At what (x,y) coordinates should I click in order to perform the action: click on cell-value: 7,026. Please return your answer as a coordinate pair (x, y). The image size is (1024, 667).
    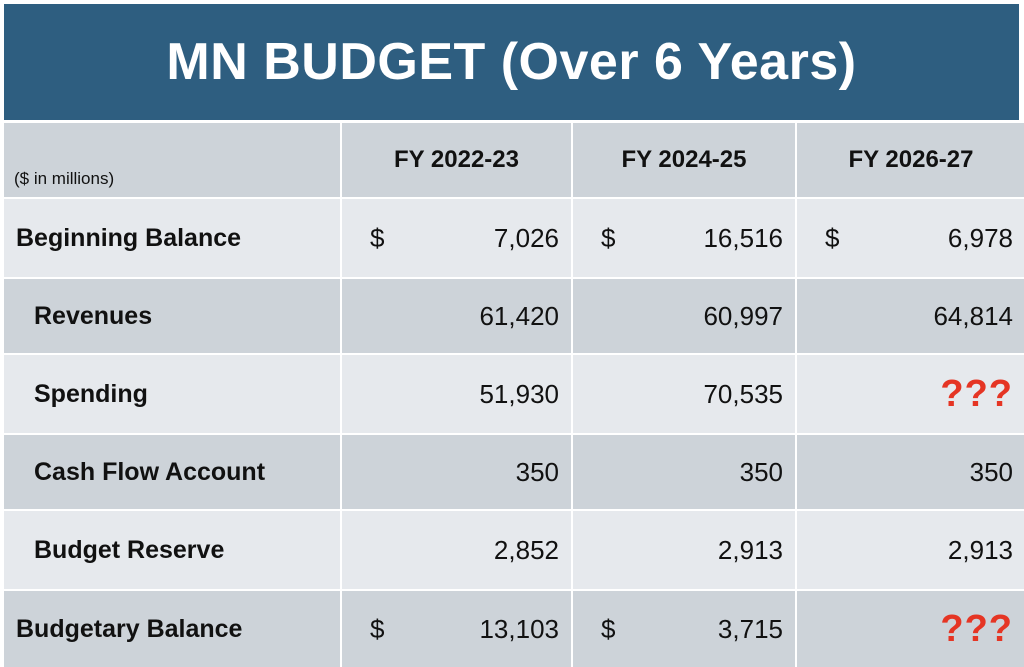
    Looking at the image, I should click on (526, 237).